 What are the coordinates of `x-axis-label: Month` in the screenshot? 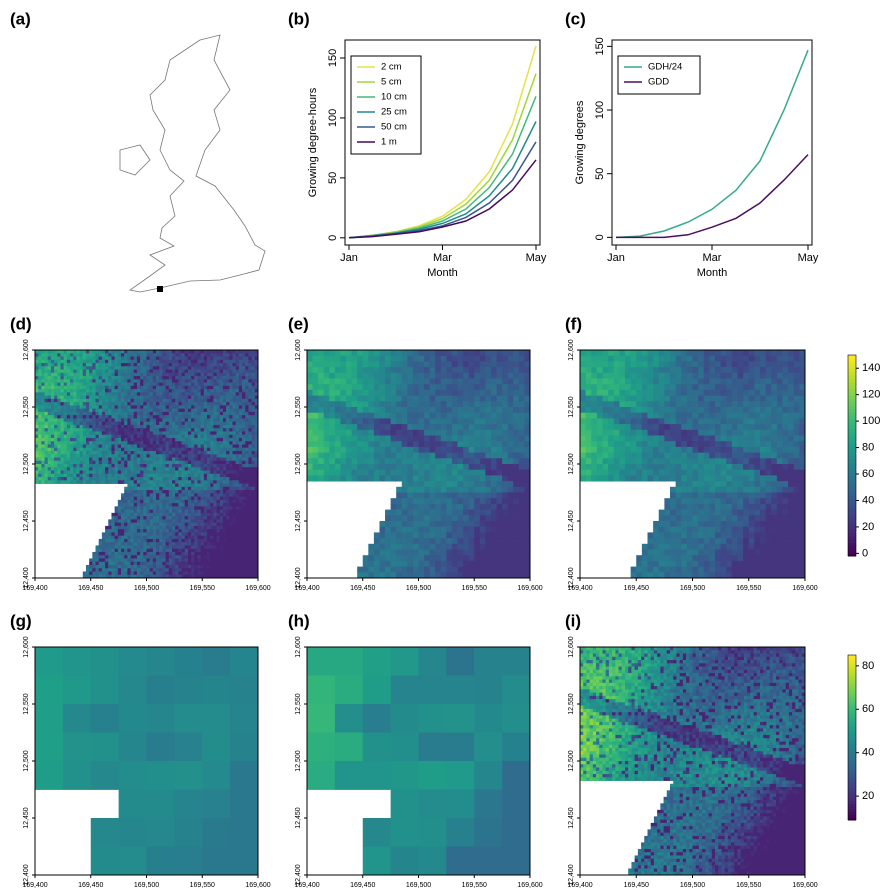 It's located at (712, 273).